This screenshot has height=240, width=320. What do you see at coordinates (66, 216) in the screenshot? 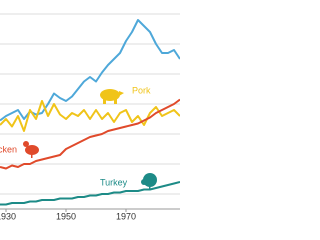
I see `x-tick-label: 1950` at bounding box center [66, 216].